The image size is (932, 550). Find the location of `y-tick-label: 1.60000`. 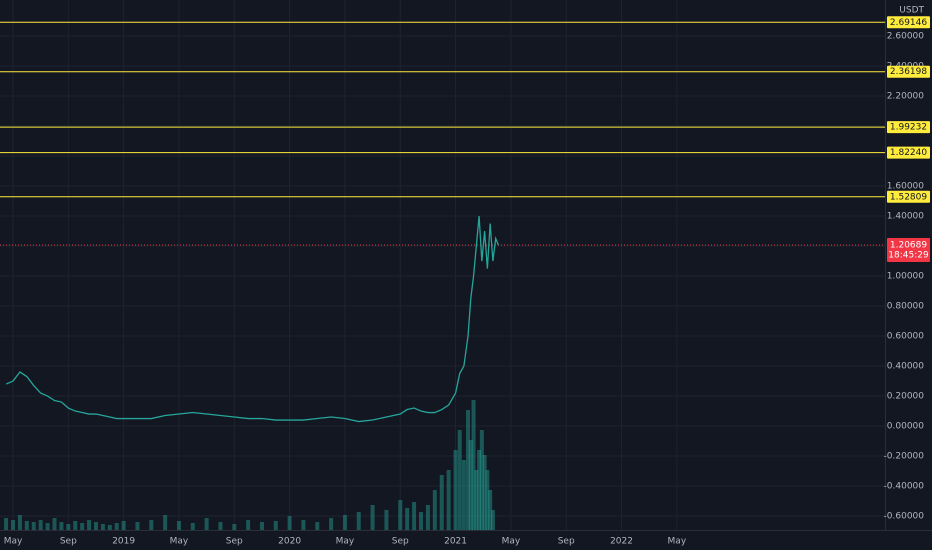

y-tick-label: 1.60000 is located at coordinates (905, 187).